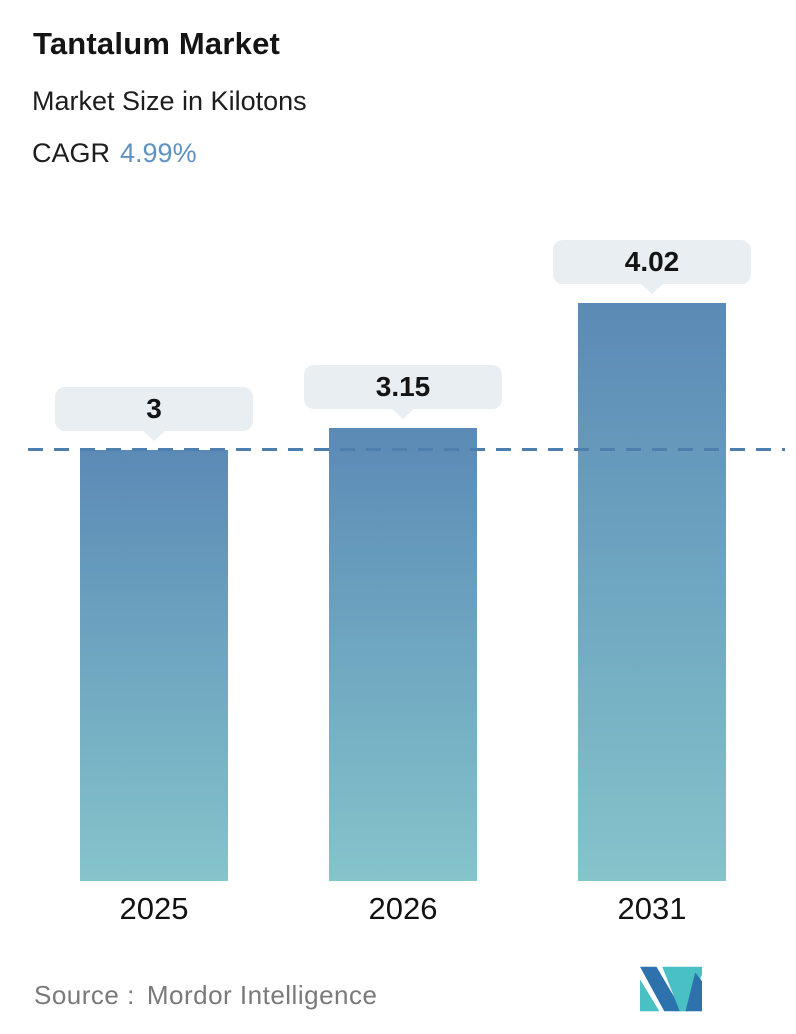 This screenshot has height=1034, width=796. Describe the element at coordinates (158, 153) in the screenshot. I see `cagr-value: 4.99%` at that location.